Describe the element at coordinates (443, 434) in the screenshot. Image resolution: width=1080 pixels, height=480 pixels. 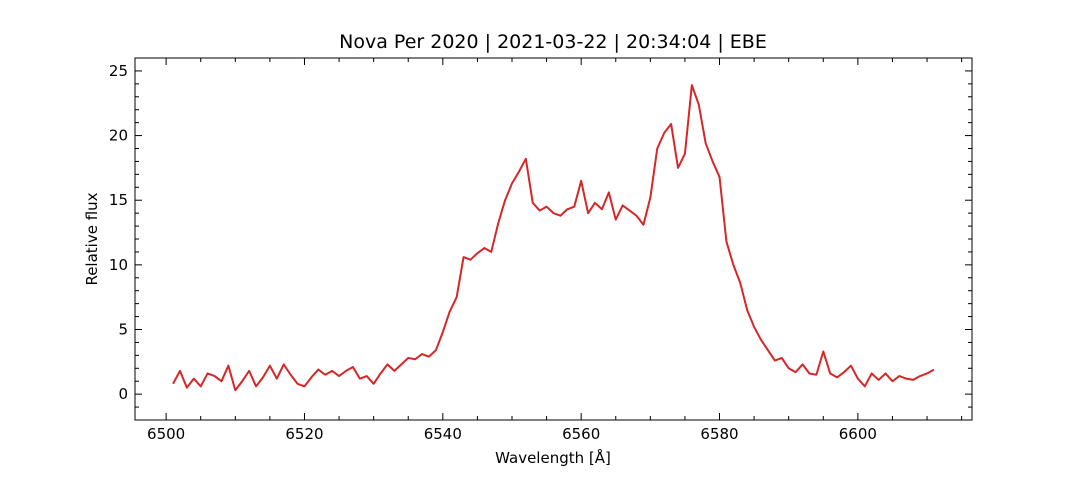
I see `x-tick-label: 6540` at that location.